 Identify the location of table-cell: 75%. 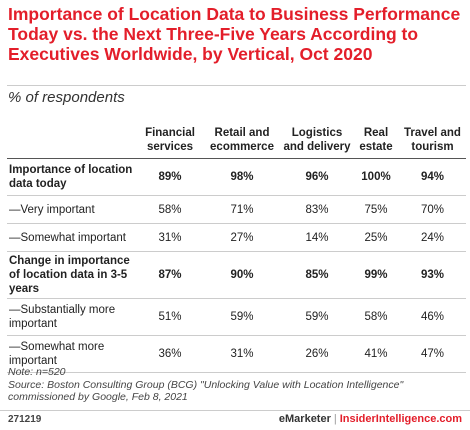
(376, 209).